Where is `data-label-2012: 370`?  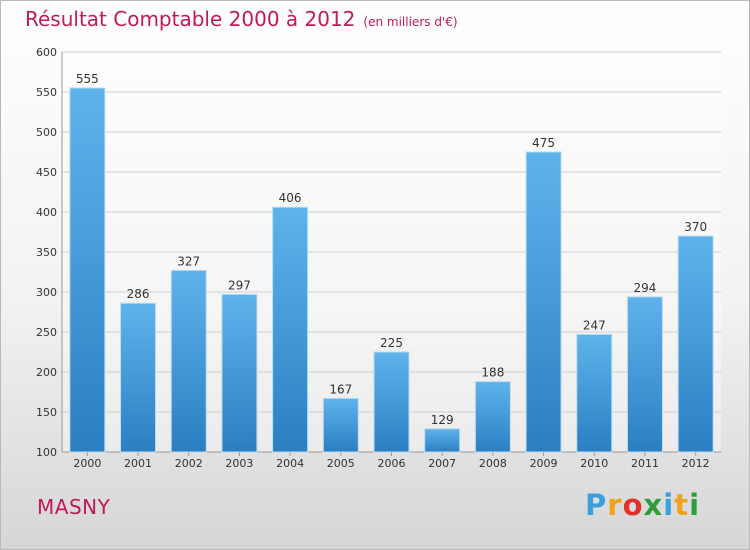
data-label-2012: 370 is located at coordinates (695, 227).